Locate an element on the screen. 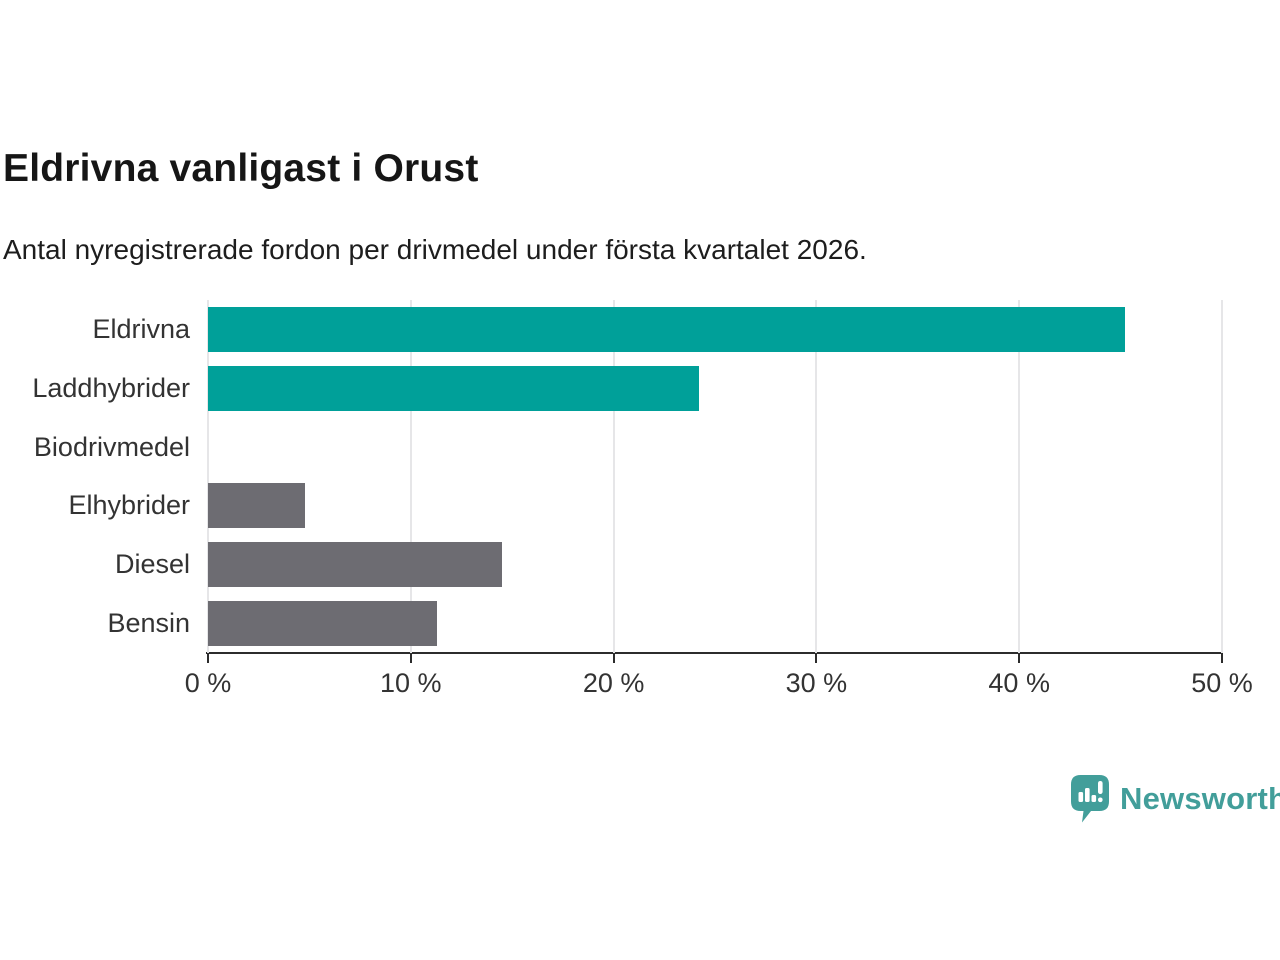  chart-title: Eldrivna vanligast i Orust is located at coordinates (241, 168).